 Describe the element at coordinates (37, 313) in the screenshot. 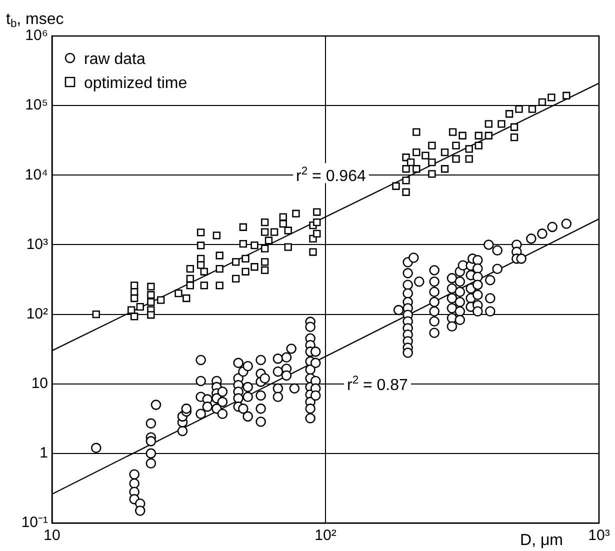

I see `y-tick-label: 10²` at that location.